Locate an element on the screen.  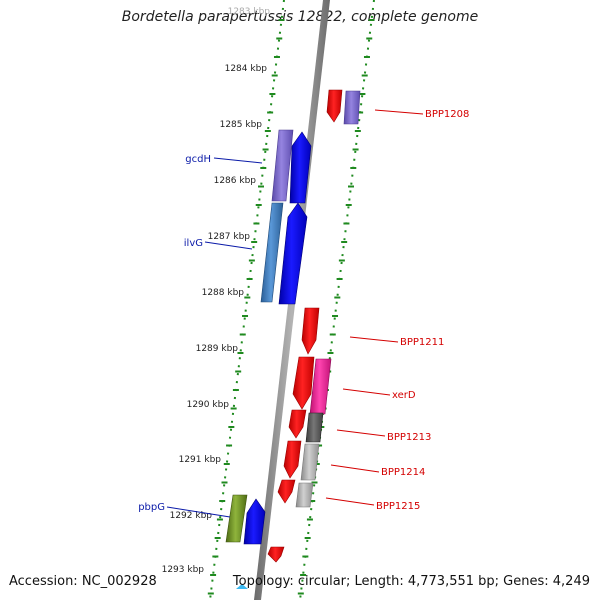
label-ilvG: ilvG is located at coordinates (193, 243).